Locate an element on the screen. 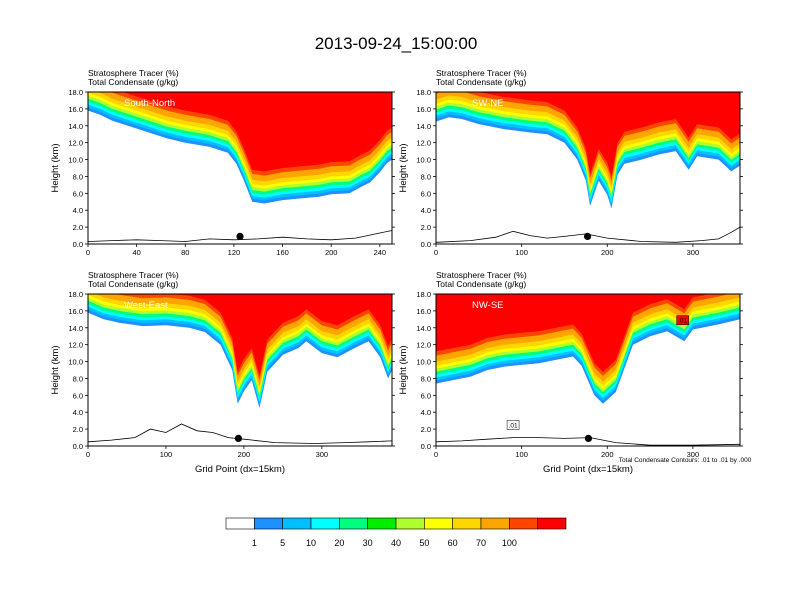  colorbar-label: 1 is located at coordinates (254, 543).